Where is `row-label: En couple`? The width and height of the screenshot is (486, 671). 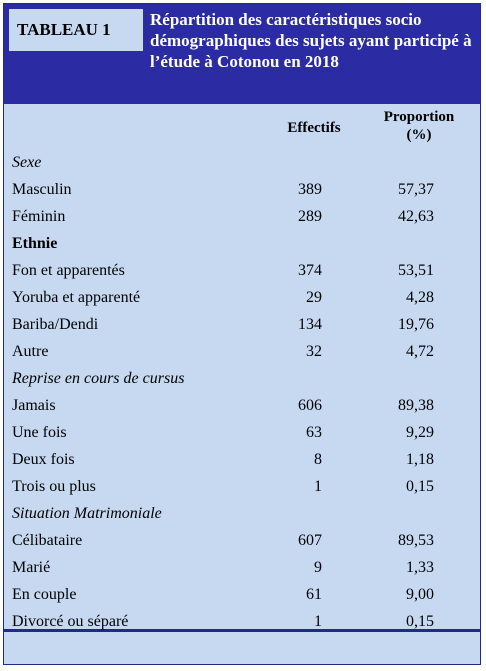
row-label: En couple is located at coordinates (44, 594).